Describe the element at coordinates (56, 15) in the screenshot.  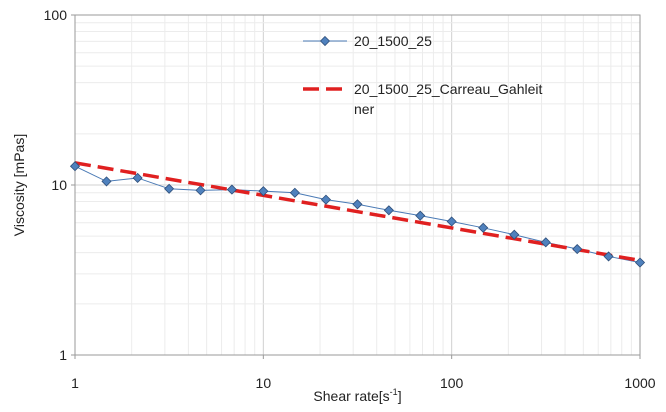
I see `y-tick-label: 100` at that location.